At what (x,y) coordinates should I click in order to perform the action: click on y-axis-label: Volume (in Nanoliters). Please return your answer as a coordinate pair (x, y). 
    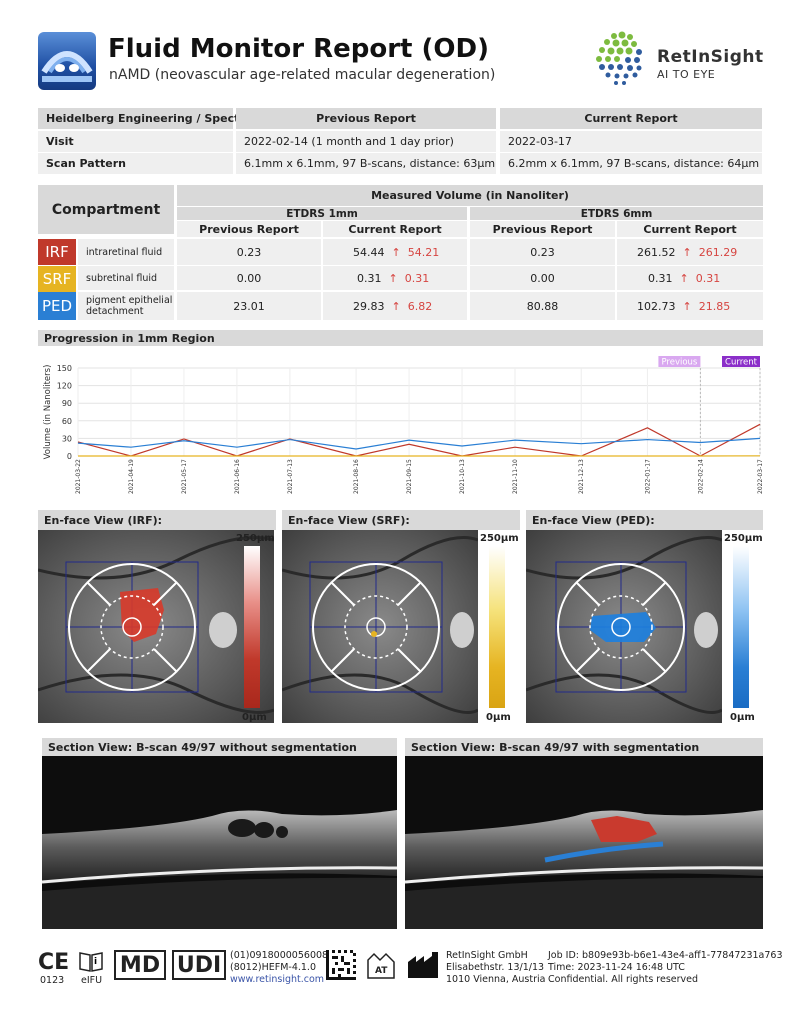
    Looking at the image, I should click on (48, 412).